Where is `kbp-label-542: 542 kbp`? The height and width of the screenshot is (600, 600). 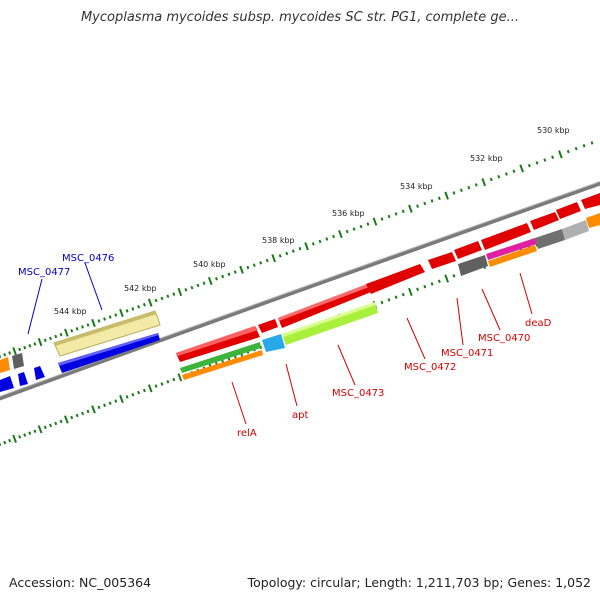 kbp-label-542: 542 kbp is located at coordinates (140, 288).